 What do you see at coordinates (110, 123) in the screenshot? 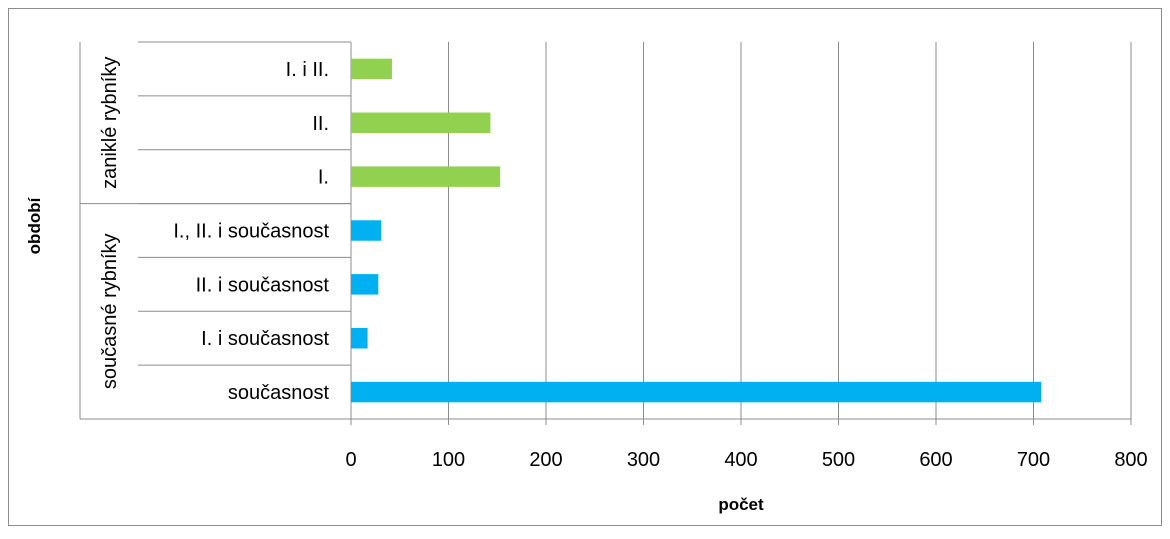
I see `group-label: zaniklé rybníky` at bounding box center [110, 123].